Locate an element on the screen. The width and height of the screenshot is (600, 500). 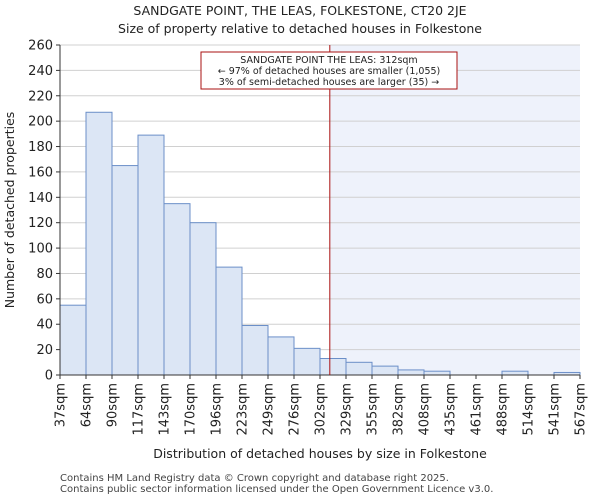
bar-143sqm is located at coordinates (177, 289).